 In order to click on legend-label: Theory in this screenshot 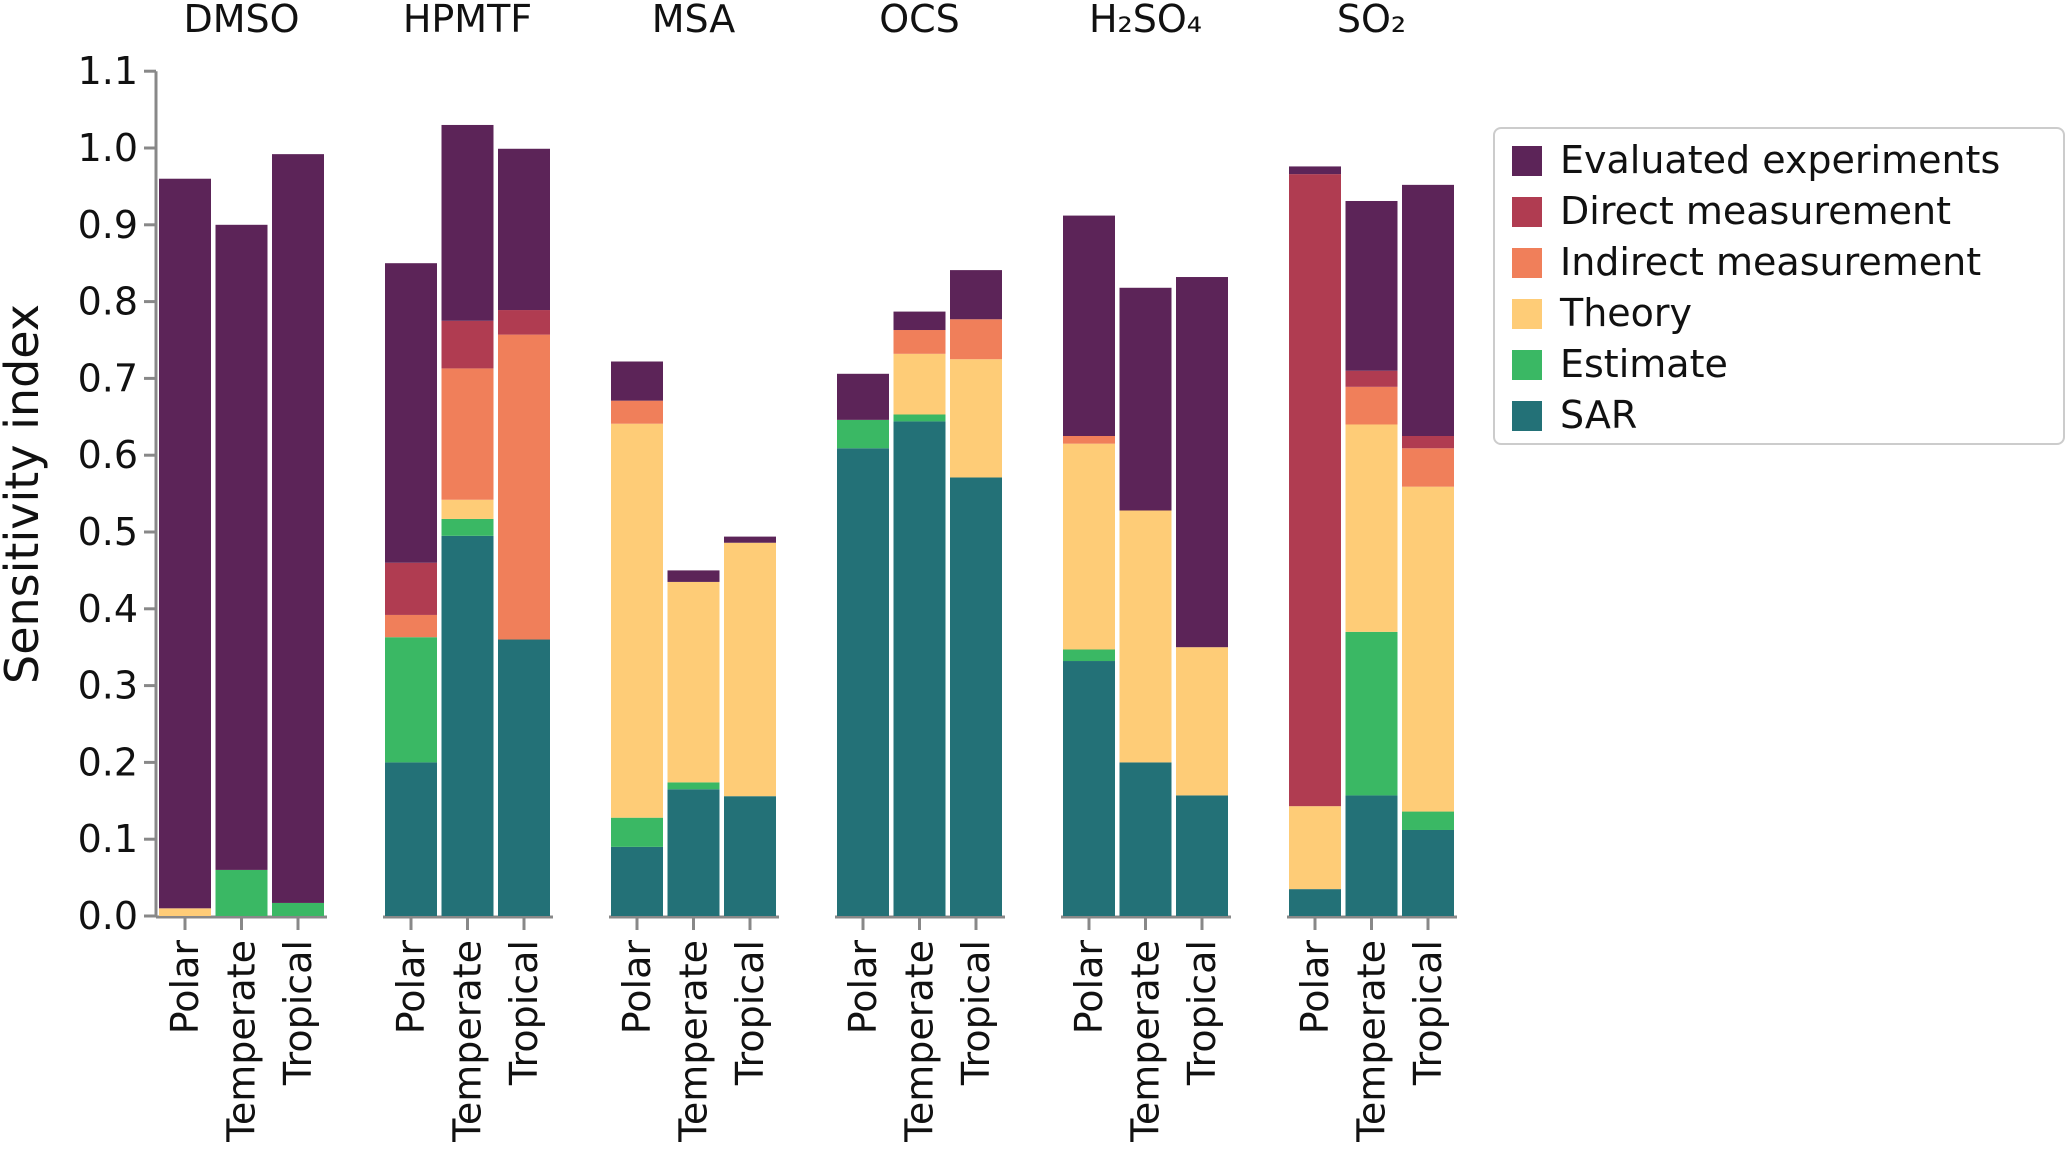, I will do `click(1625, 313)`.